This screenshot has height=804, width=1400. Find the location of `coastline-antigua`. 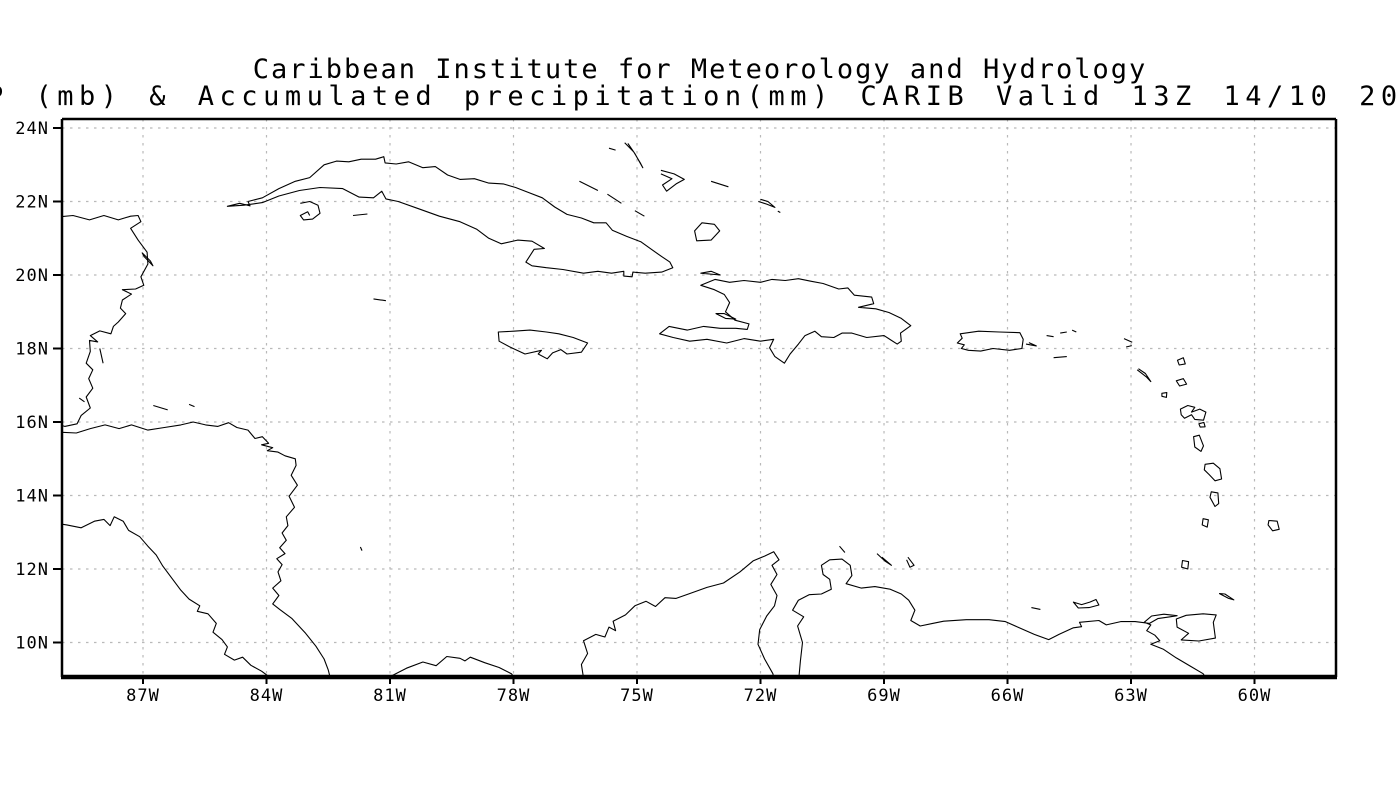

coastline-antigua is located at coordinates (1181, 382).